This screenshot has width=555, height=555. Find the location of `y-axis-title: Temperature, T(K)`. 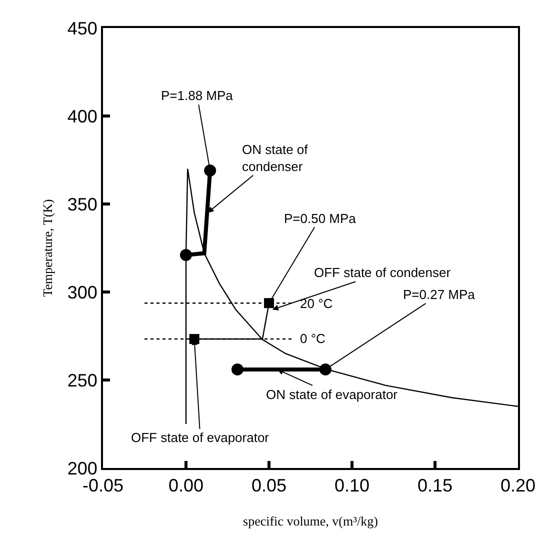

y-axis-title: Temperature, T(K) is located at coordinates (47, 248).